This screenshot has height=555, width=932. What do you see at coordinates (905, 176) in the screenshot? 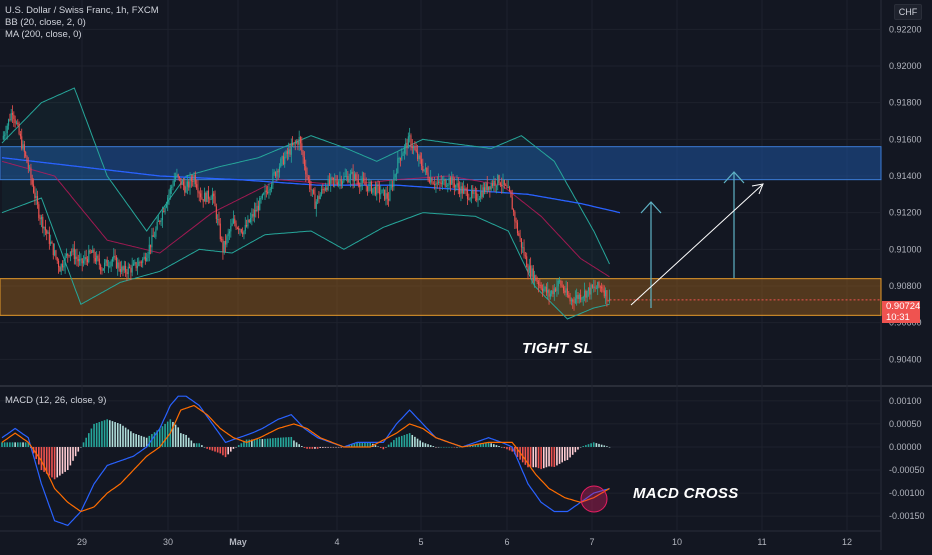
I see `price-tick-label: 0.91400` at bounding box center [905, 176].